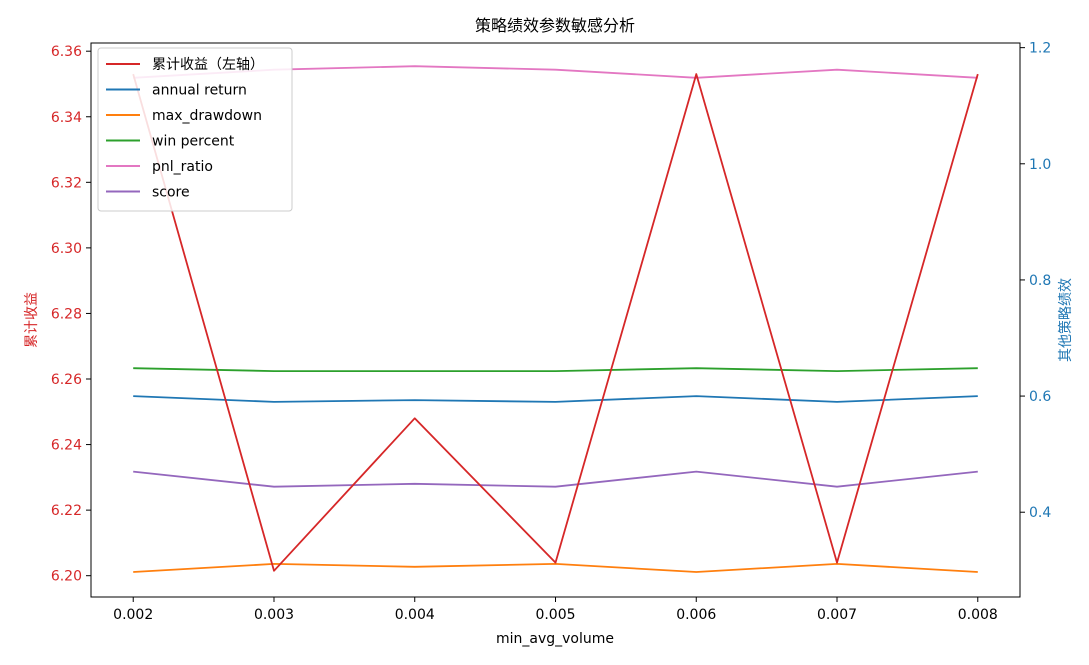  I want to click on series-line-annual-return, so click(555, 399).